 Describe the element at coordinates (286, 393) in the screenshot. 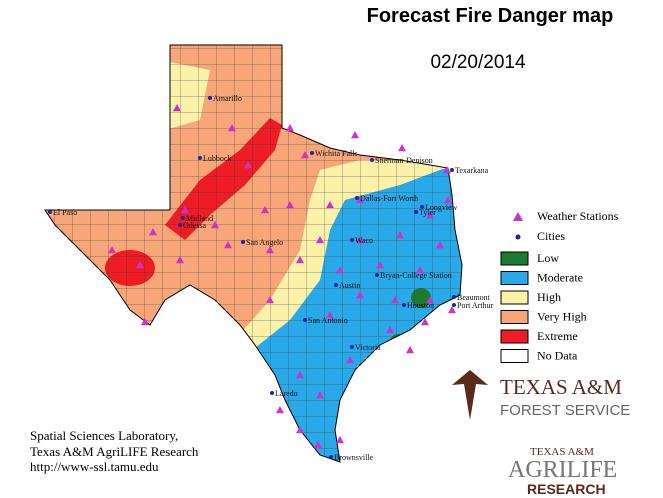

I see `city-label: Laredo` at that location.